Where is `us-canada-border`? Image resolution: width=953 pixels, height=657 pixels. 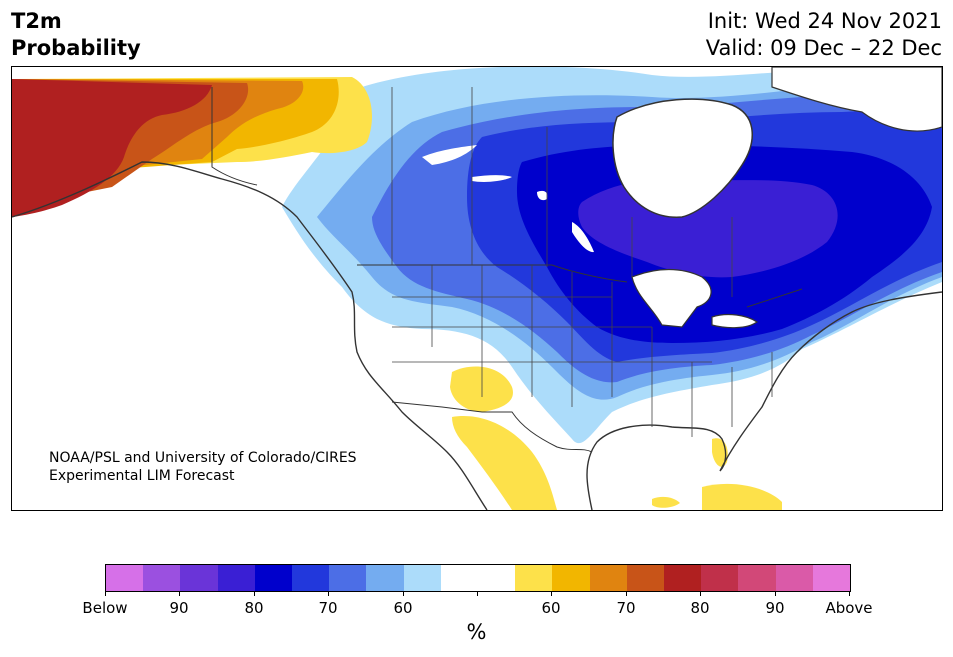
us-canada-border is located at coordinates (580, 286).